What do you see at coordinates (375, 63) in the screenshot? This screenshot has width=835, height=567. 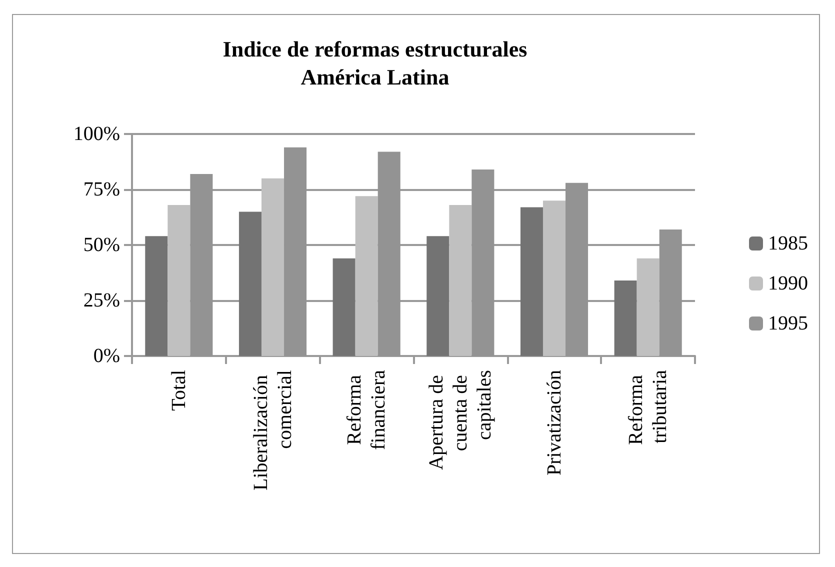 I see `chart-title: Indice de reformas estructurales América Latina` at bounding box center [375, 63].